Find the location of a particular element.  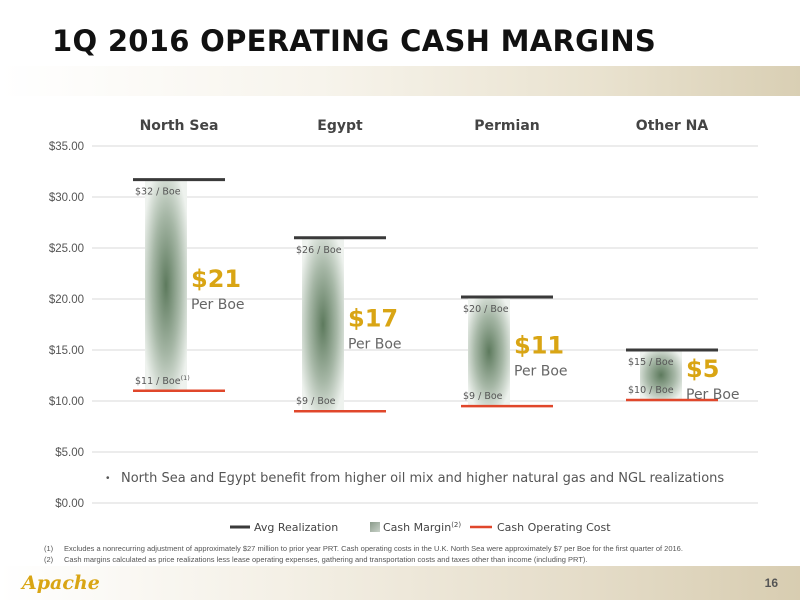

footnote-mark: (2) is located at coordinates (49, 559).